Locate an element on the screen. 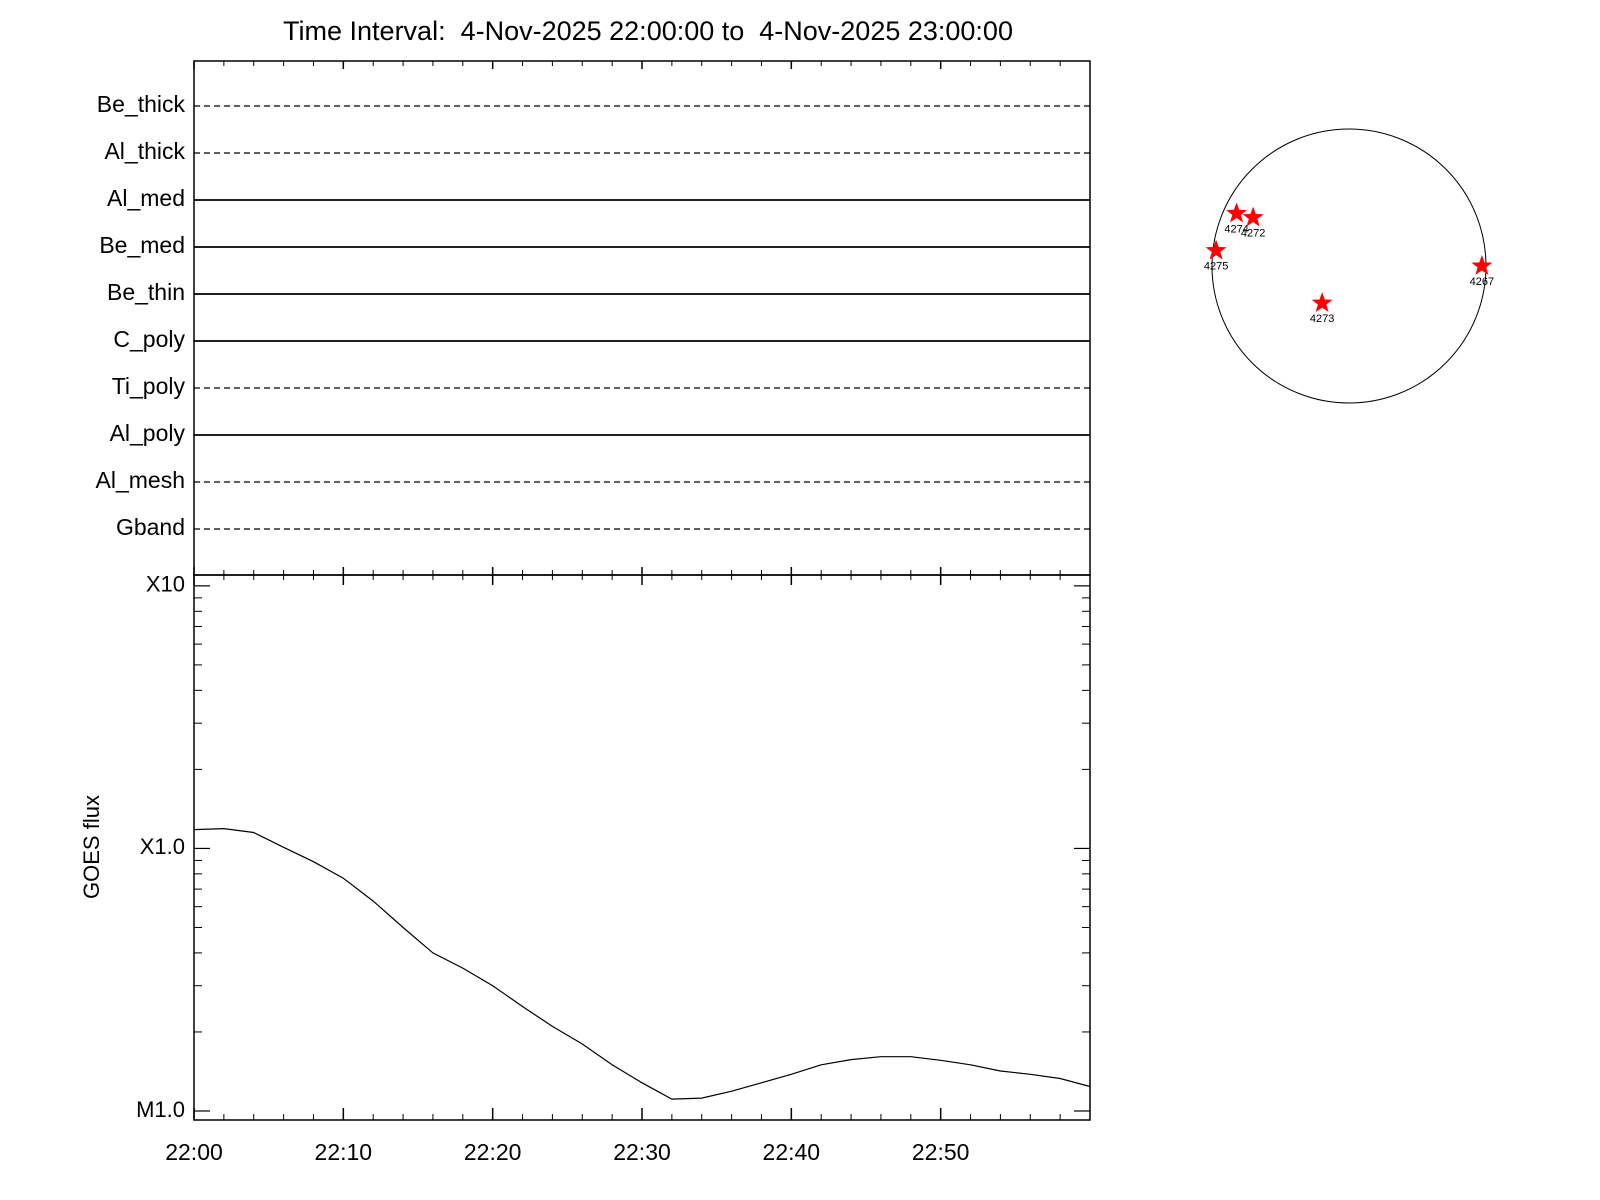 Image resolution: width=1600 pixels, height=1200 pixels. x-tick-label: 22:40 is located at coordinates (792, 1152).